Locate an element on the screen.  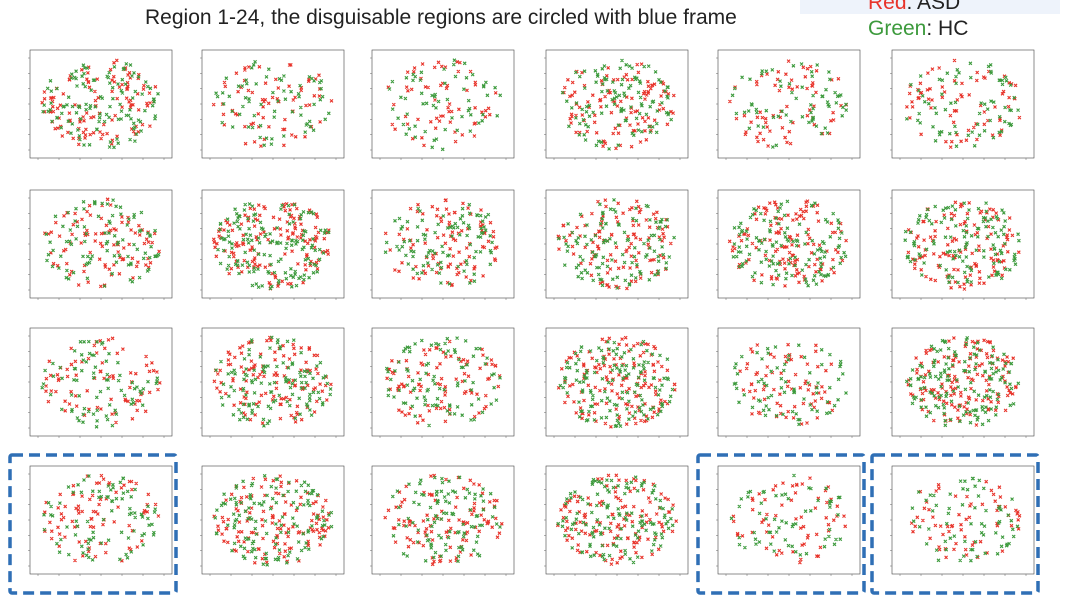
legend-color-word: Red is located at coordinates (887, 7).